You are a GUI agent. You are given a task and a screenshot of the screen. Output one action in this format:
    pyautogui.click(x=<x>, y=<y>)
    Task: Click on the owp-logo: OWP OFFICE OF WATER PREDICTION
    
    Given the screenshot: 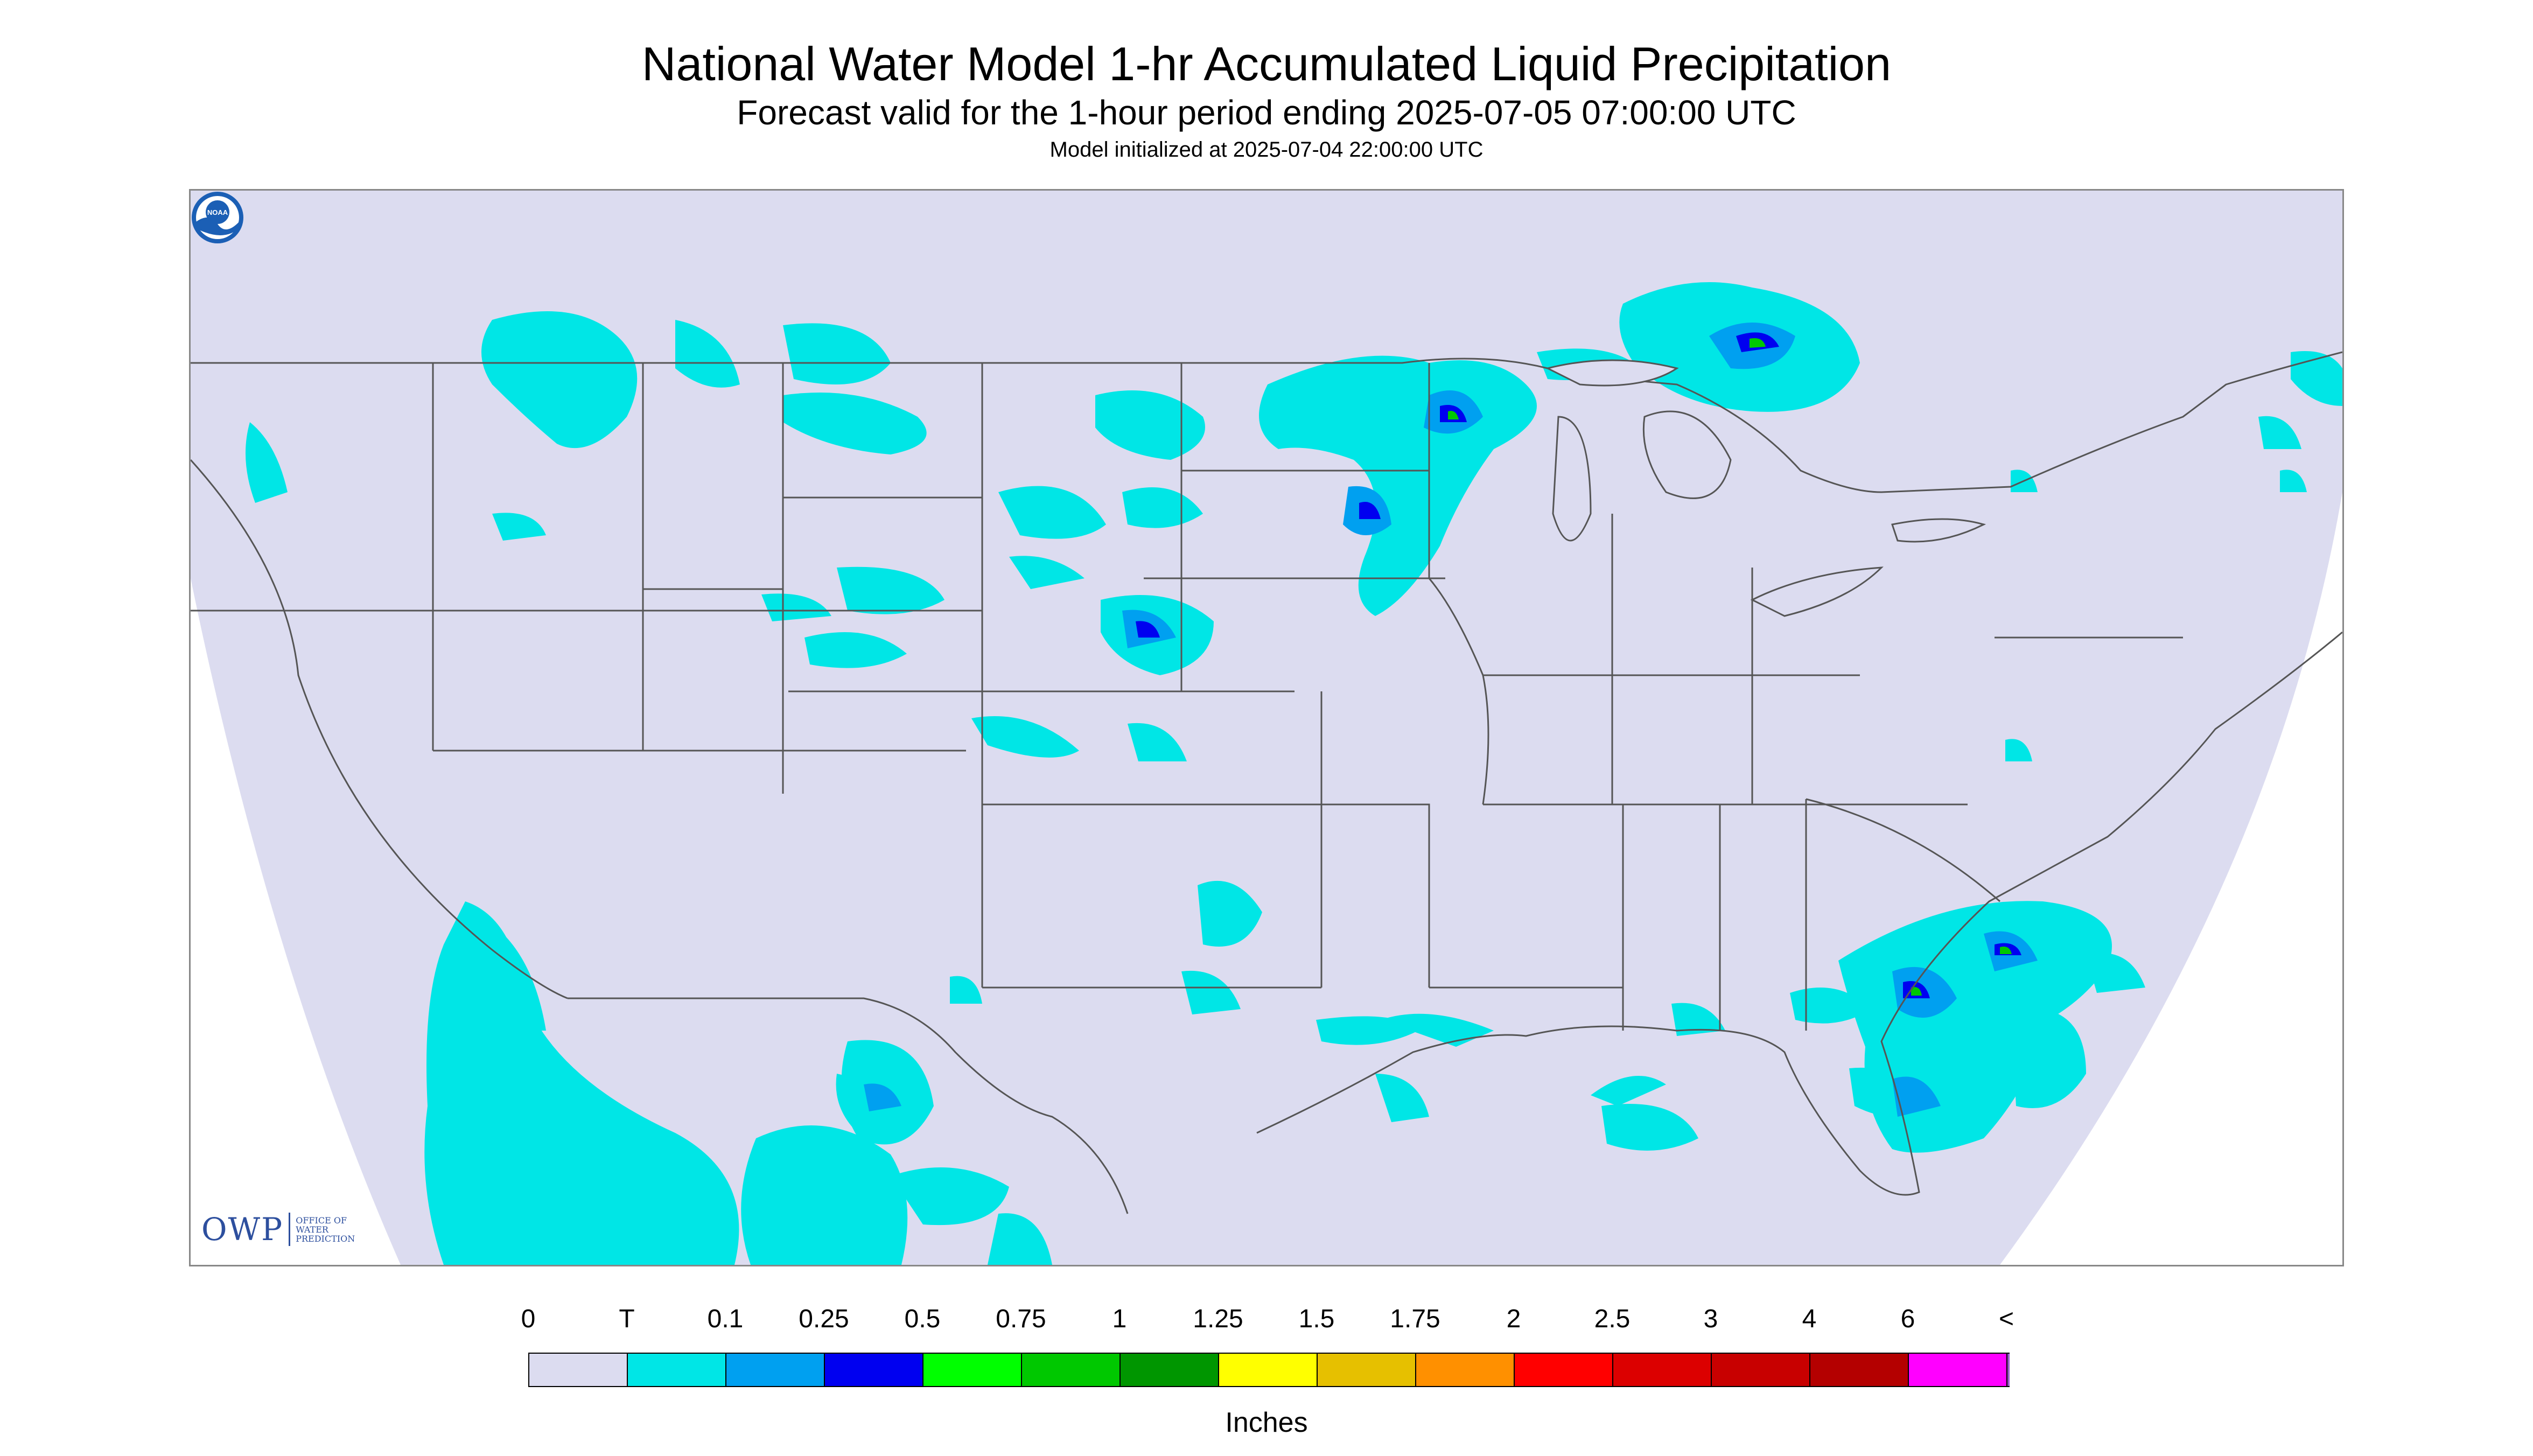 What is the action you would take?
    pyautogui.click(x=278, y=1229)
    